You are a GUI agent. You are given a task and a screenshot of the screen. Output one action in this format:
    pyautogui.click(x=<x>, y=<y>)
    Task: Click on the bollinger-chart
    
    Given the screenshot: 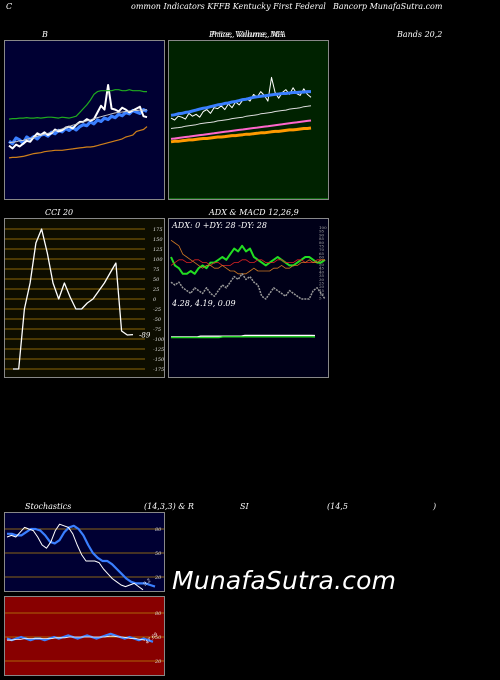 What is the action you would take?
    pyautogui.click(x=78, y=121)
    